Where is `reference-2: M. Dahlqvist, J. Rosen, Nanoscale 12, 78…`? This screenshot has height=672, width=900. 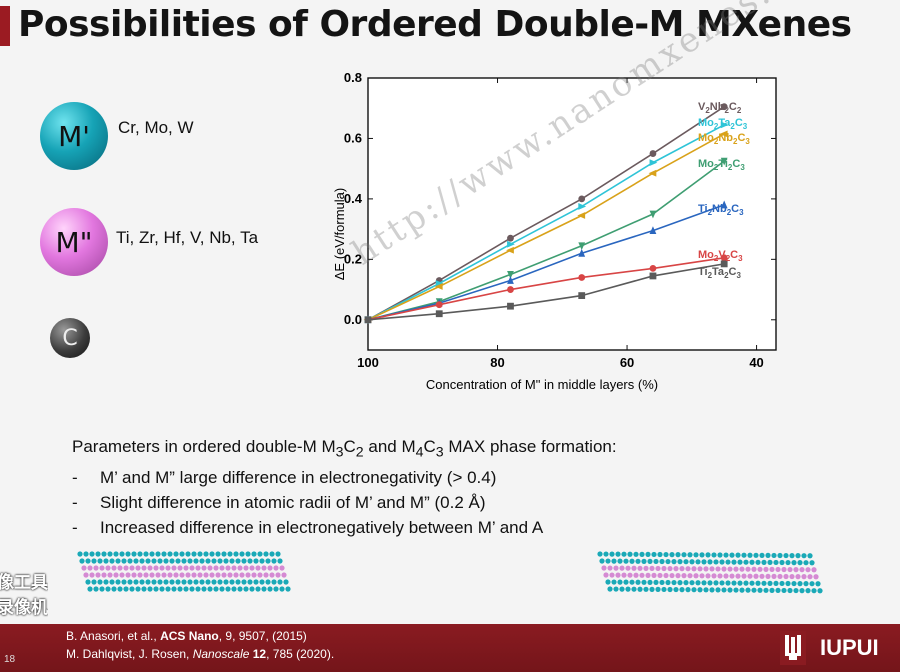 reference-2: M. Dahlqvist, J. Rosen, Nanoscale 12, 78… is located at coordinates (200, 654).